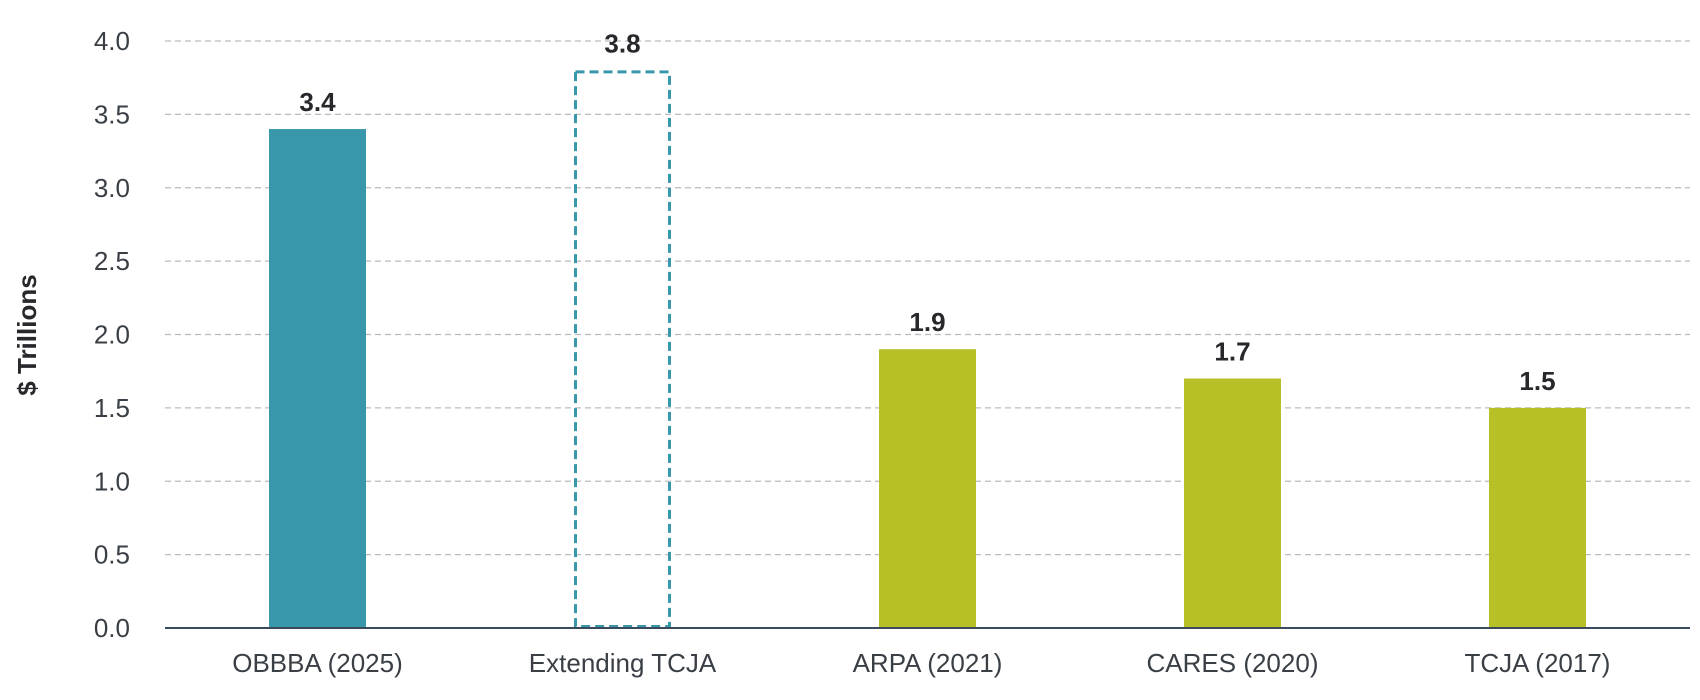 The image size is (1700, 700). I want to click on y-tick-label: 4.0, so click(112, 41).